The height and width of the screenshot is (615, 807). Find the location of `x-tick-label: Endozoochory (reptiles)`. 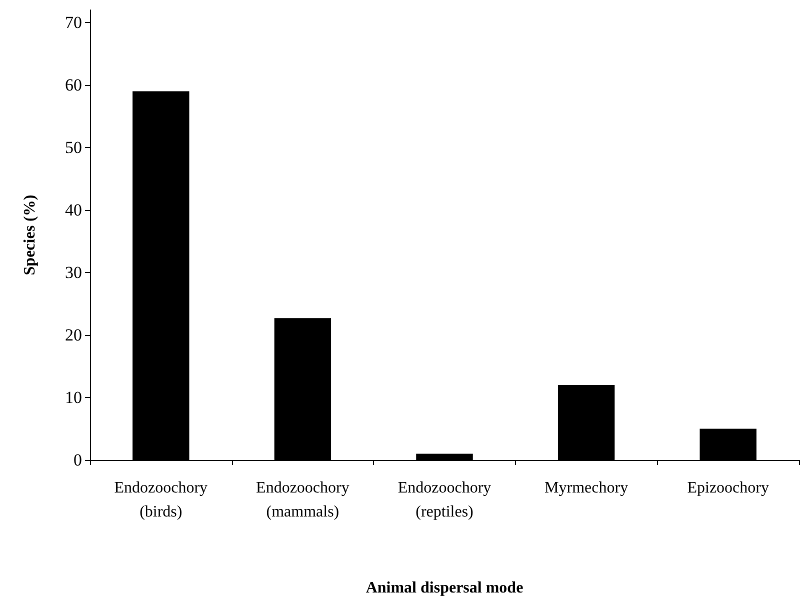

x-tick-label: Endozoochory (reptiles) is located at coordinates (445, 500).